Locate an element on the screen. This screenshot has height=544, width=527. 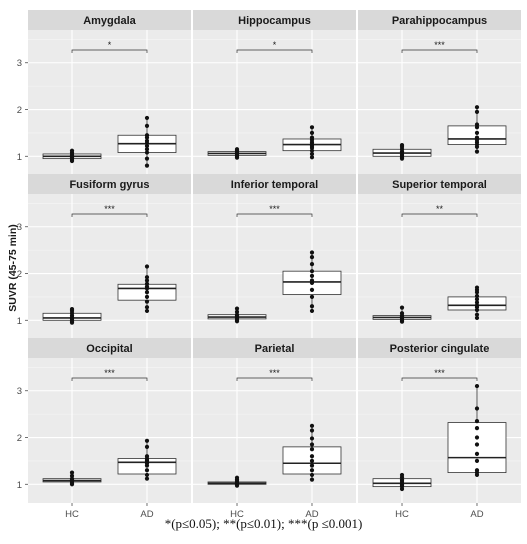
panel-hippocampus: Hippocampus * is located at coordinates (274, 92).